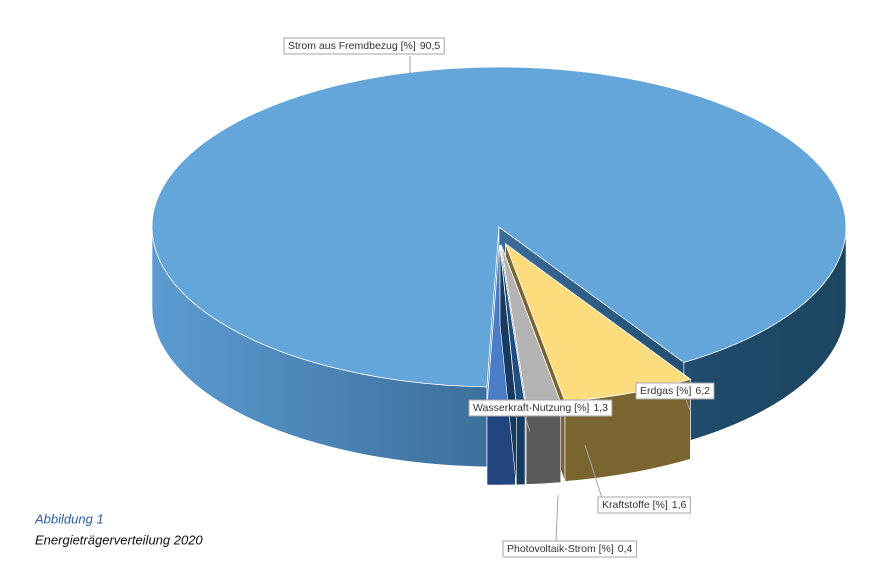 This screenshot has width=886, height=578. What do you see at coordinates (531, 408) in the screenshot?
I see `label-category: Wasserkraft-Nutzung [%]` at bounding box center [531, 408].